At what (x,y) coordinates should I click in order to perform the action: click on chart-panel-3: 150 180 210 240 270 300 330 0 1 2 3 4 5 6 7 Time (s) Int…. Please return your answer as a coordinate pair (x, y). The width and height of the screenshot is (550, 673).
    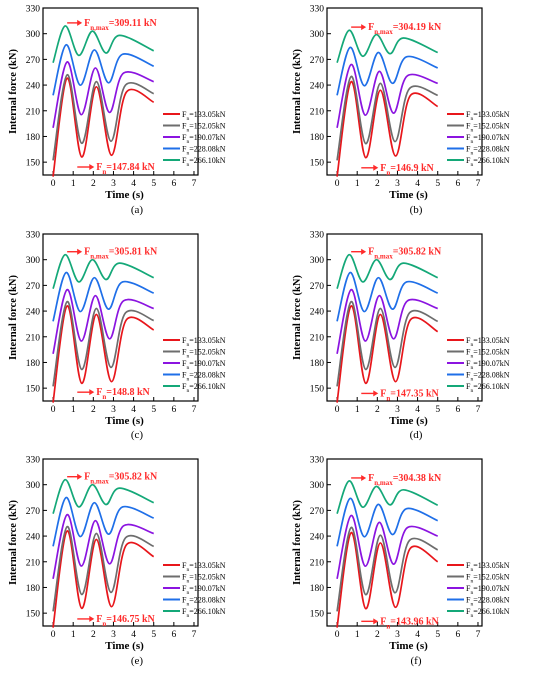
    Looking at the image, I should click on (117, 336).